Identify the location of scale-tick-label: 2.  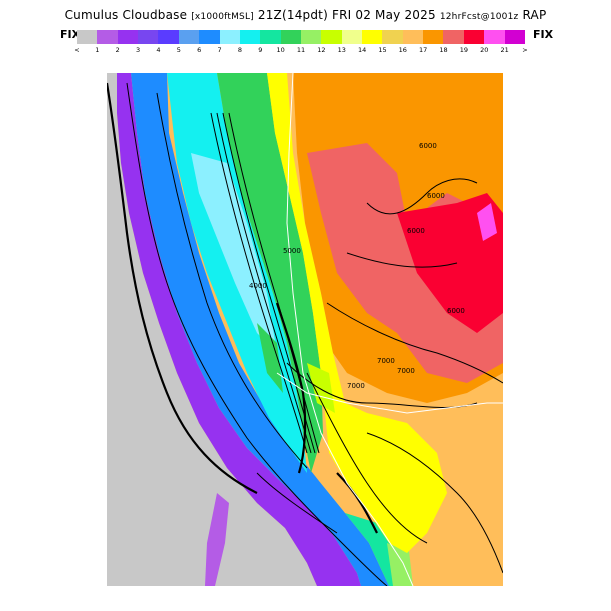
(117, 50).